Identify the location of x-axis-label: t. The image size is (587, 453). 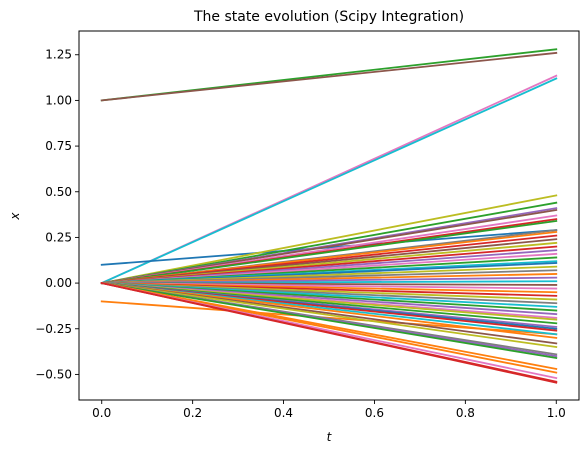
(330, 437).